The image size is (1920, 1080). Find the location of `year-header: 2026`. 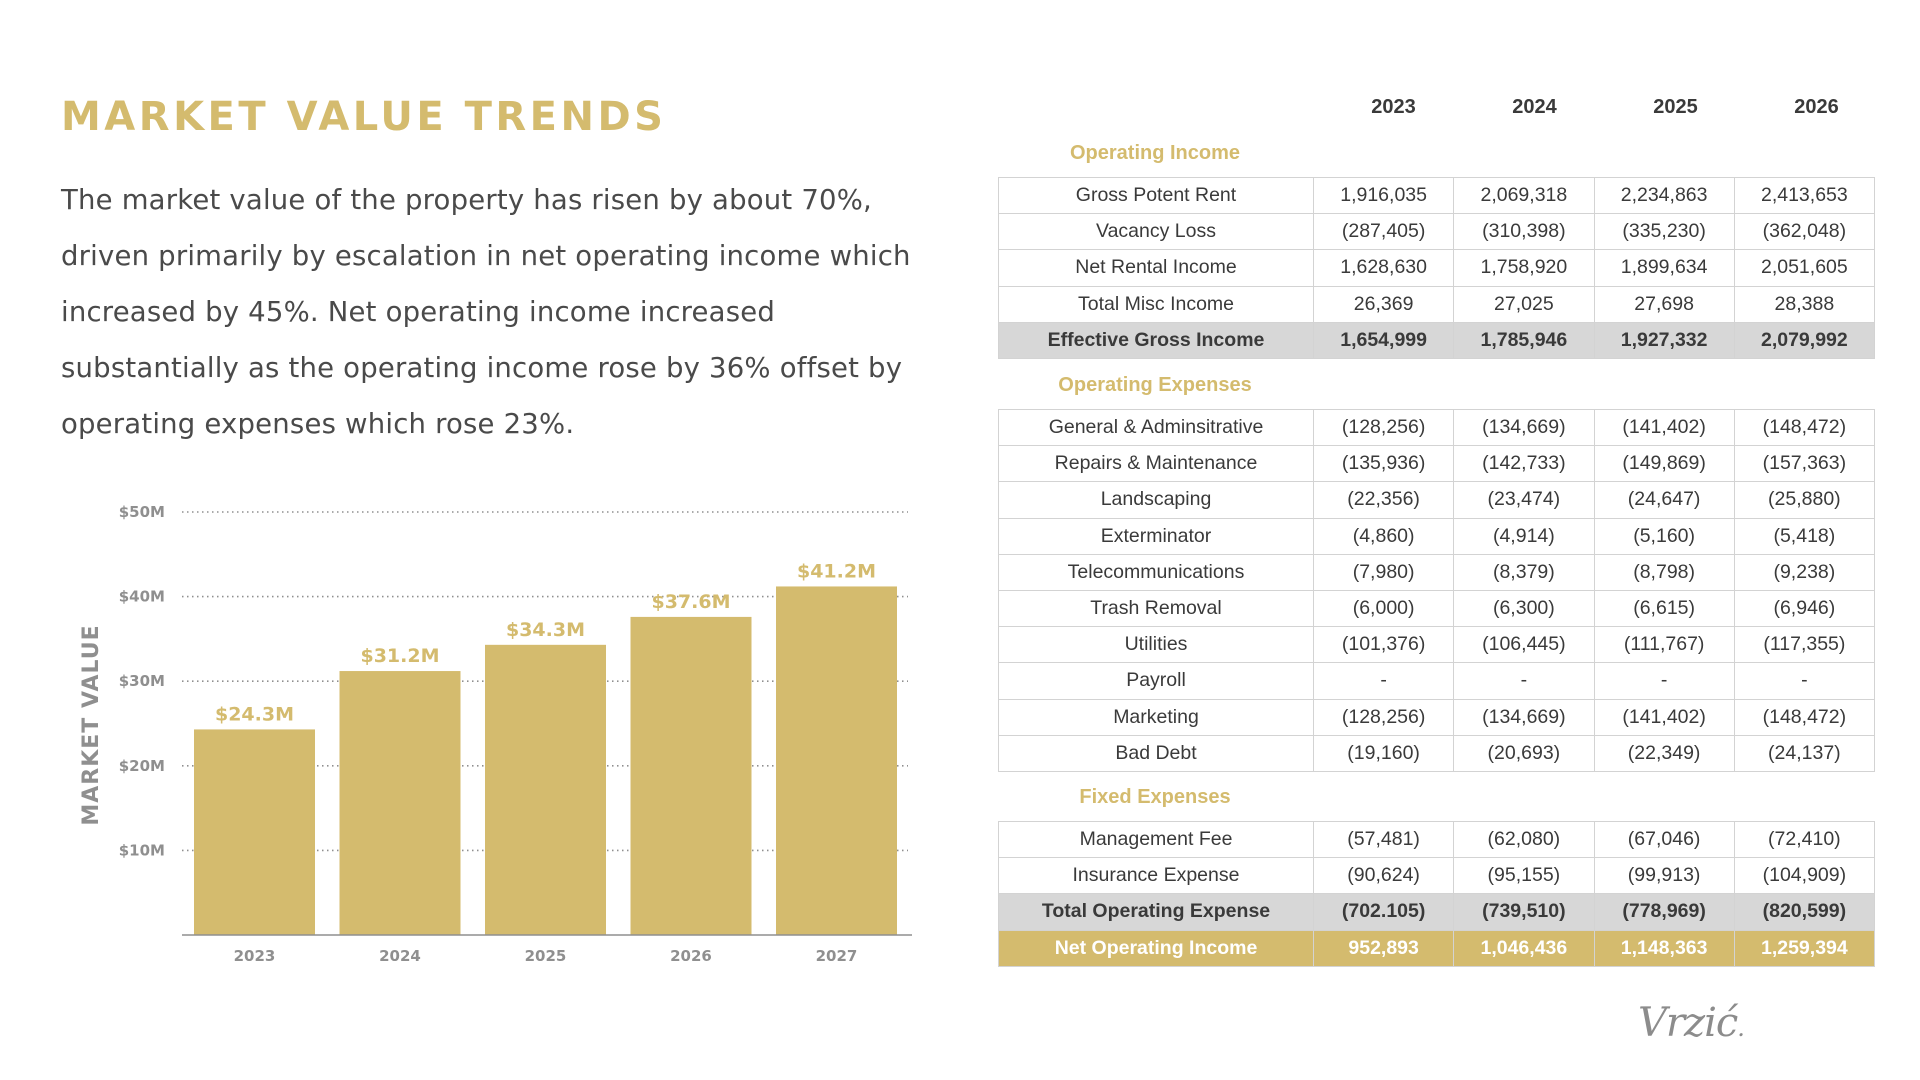

year-header: 2026 is located at coordinates (1816, 107).